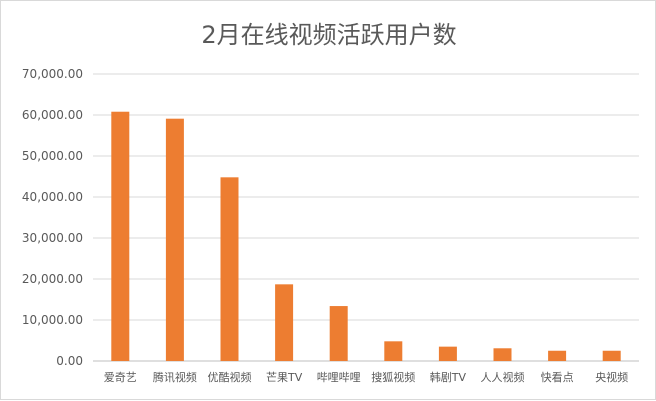  What do you see at coordinates (120, 377) in the screenshot?
I see `x-category-label: 爱奇艺` at bounding box center [120, 377].